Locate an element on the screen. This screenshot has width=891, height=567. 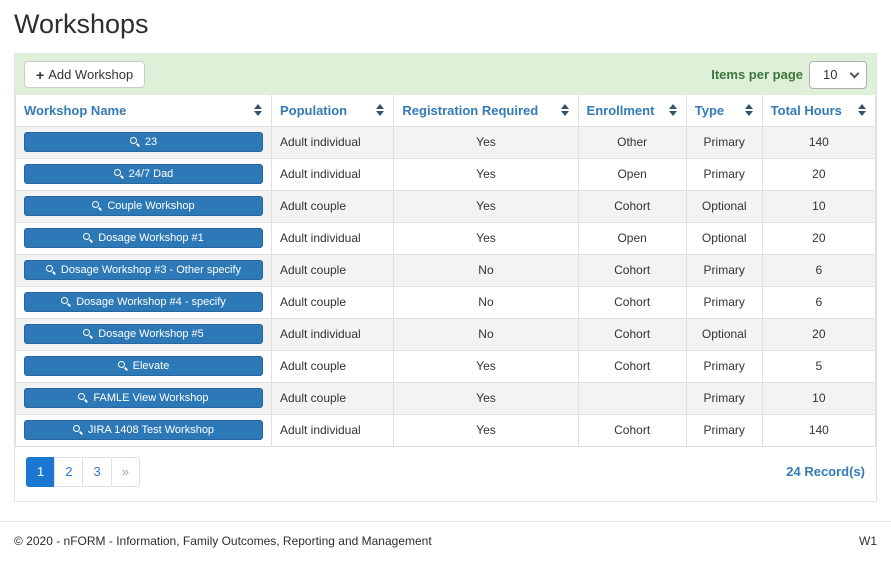
column-header-label: Enrollment is located at coordinates (620, 110).